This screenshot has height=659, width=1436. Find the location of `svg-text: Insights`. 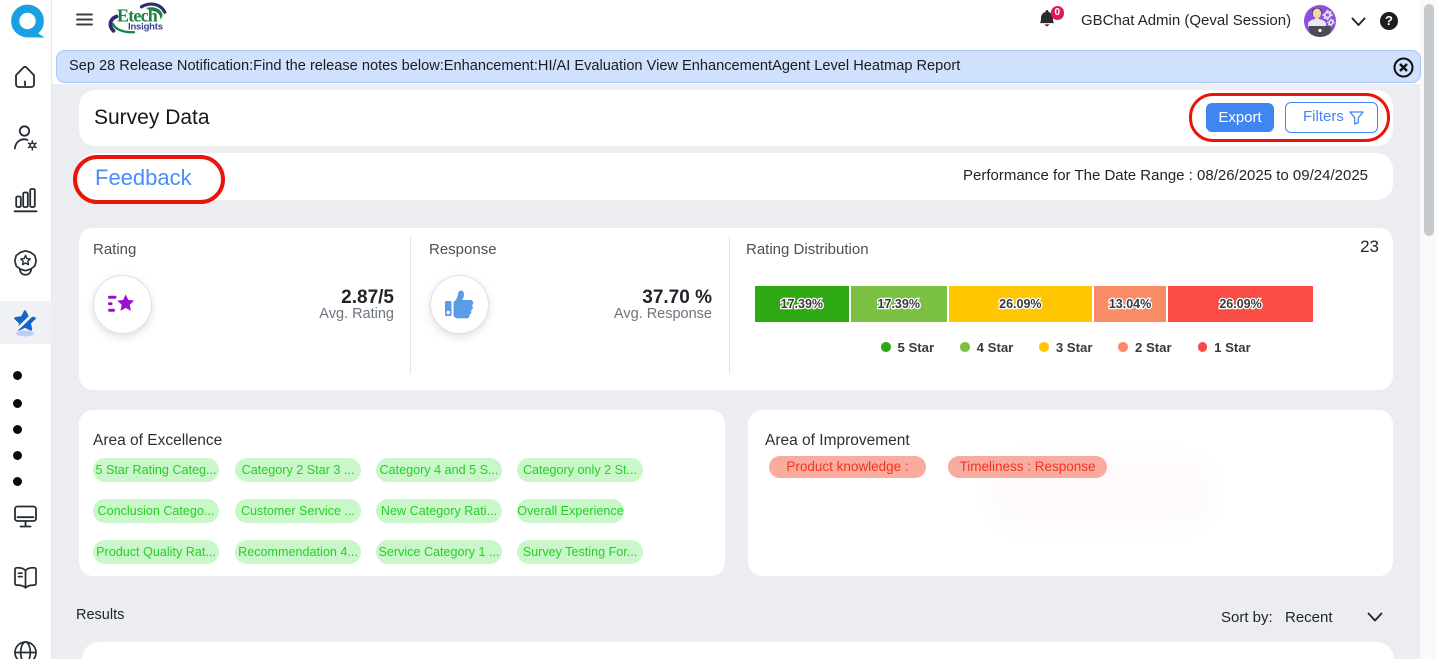

svg-text: Insights is located at coordinates (145, 27).